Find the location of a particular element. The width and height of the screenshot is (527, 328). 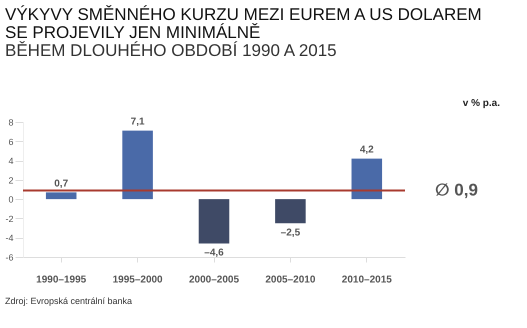

data-label: 4,2 is located at coordinates (367, 150).